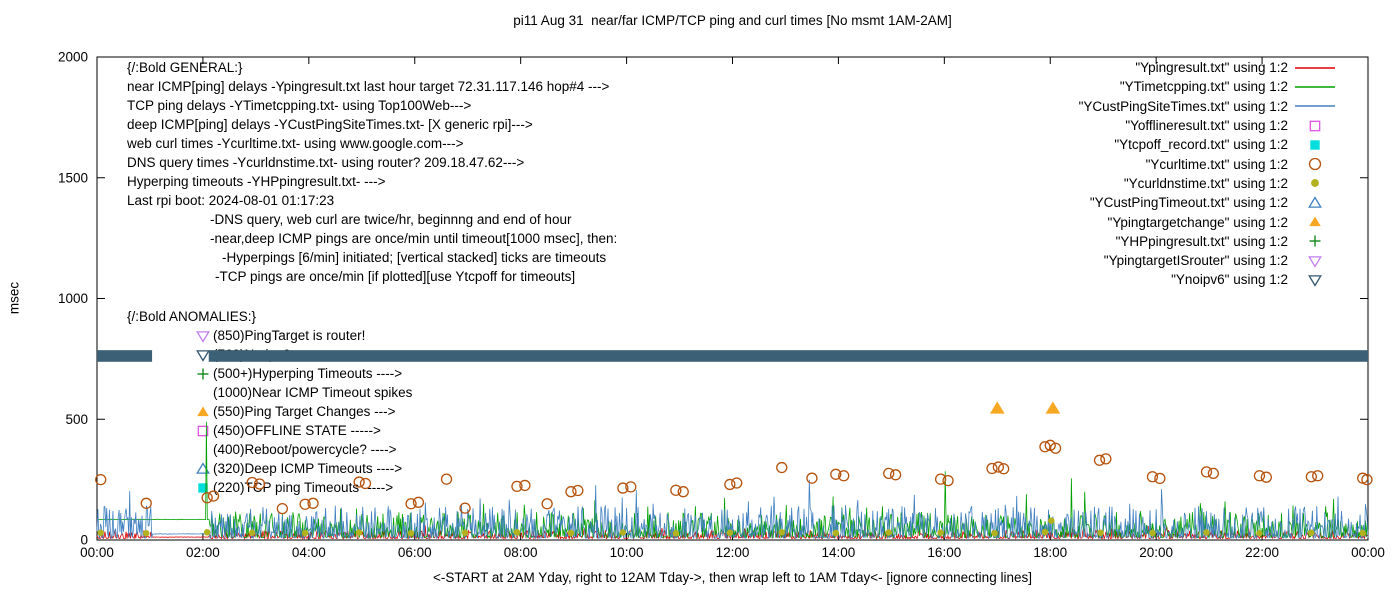 This screenshot has height=600, width=1400. What do you see at coordinates (308, 468) in the screenshot?
I see `anomaly-text: (320)Deep ICMP Timeouts ---->` at bounding box center [308, 468].